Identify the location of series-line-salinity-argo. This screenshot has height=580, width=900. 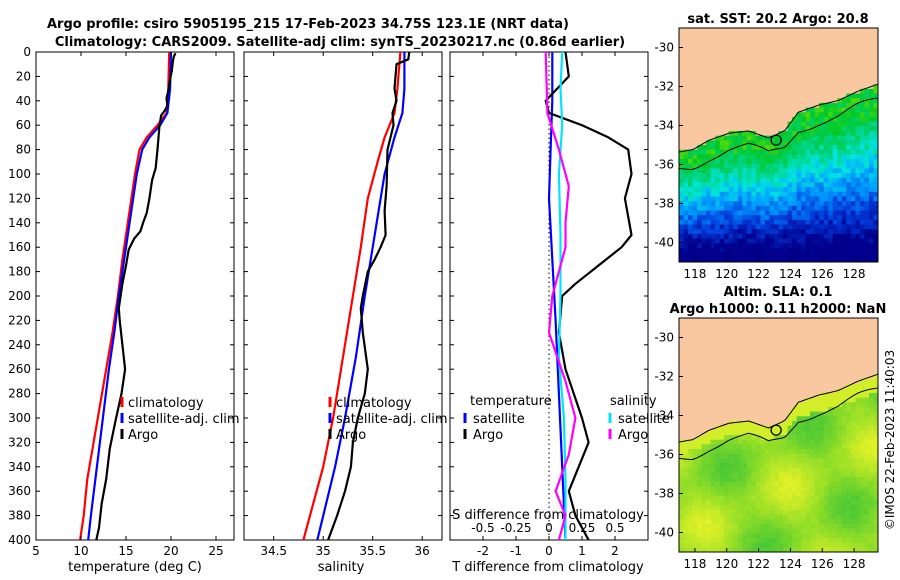
(560, 296).